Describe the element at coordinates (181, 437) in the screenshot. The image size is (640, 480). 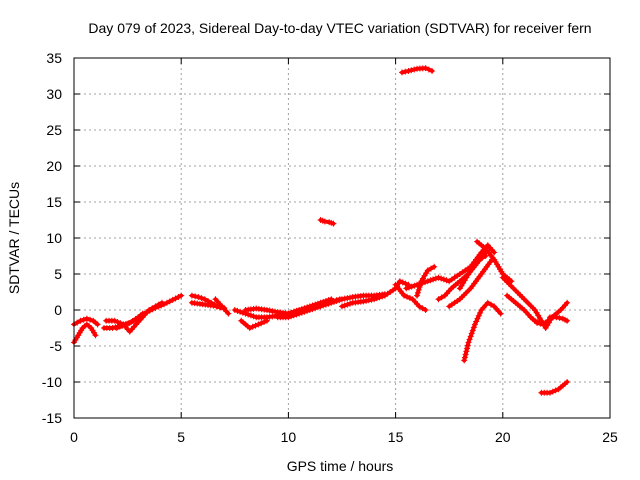
I see `x-tick-label: 5` at that location.